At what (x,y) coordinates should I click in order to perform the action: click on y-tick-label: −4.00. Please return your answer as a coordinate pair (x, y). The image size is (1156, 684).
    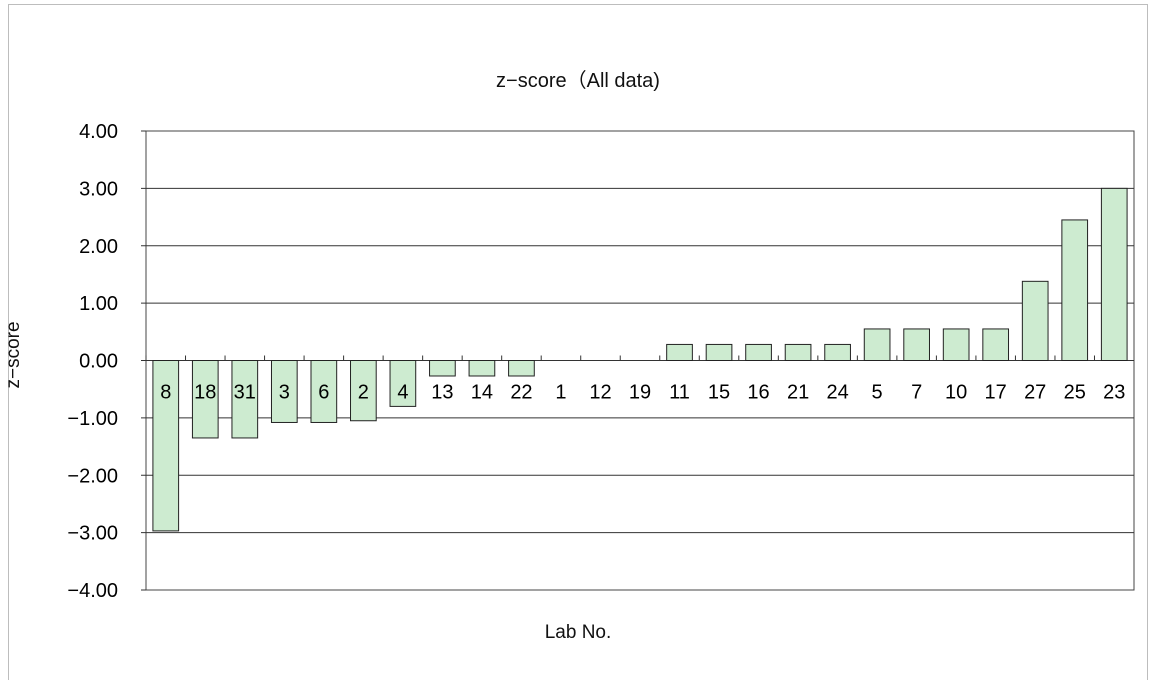
    Looking at the image, I should click on (92, 591).